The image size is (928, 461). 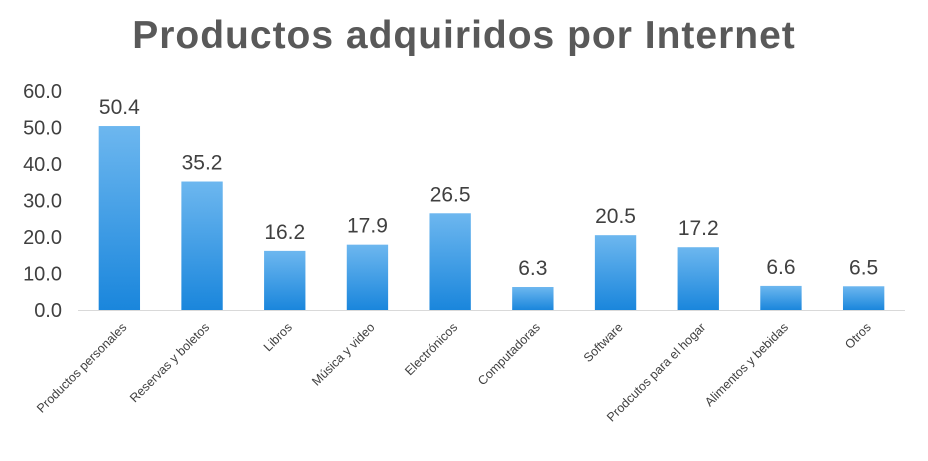 I want to click on category-label: Software, so click(x=603, y=342).